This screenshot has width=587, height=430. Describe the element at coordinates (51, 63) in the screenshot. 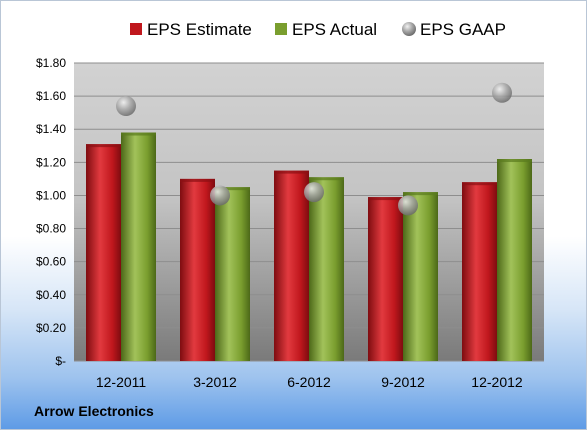

I see `y-tick-label: $1.80` at that location.